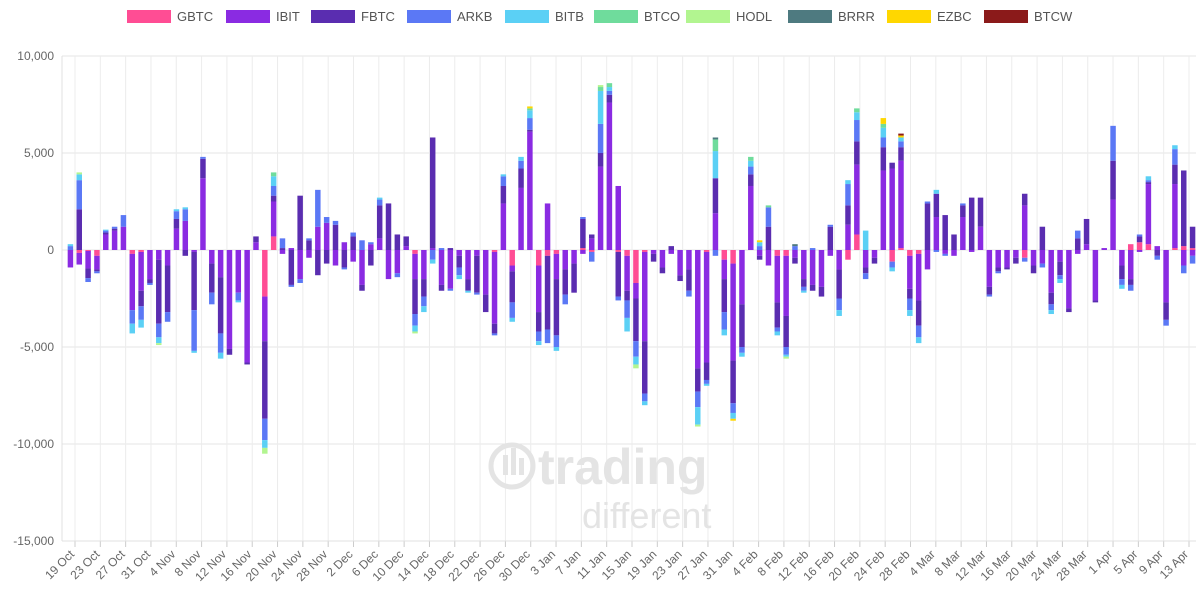  I want to click on legend-item-btcw: BTCW, so click(1028, 16).